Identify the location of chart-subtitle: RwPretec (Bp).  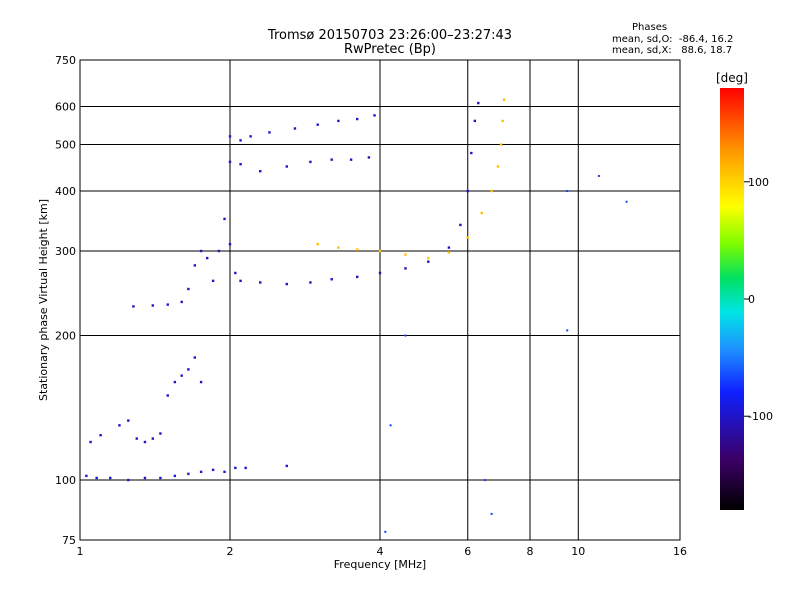
(390, 49).